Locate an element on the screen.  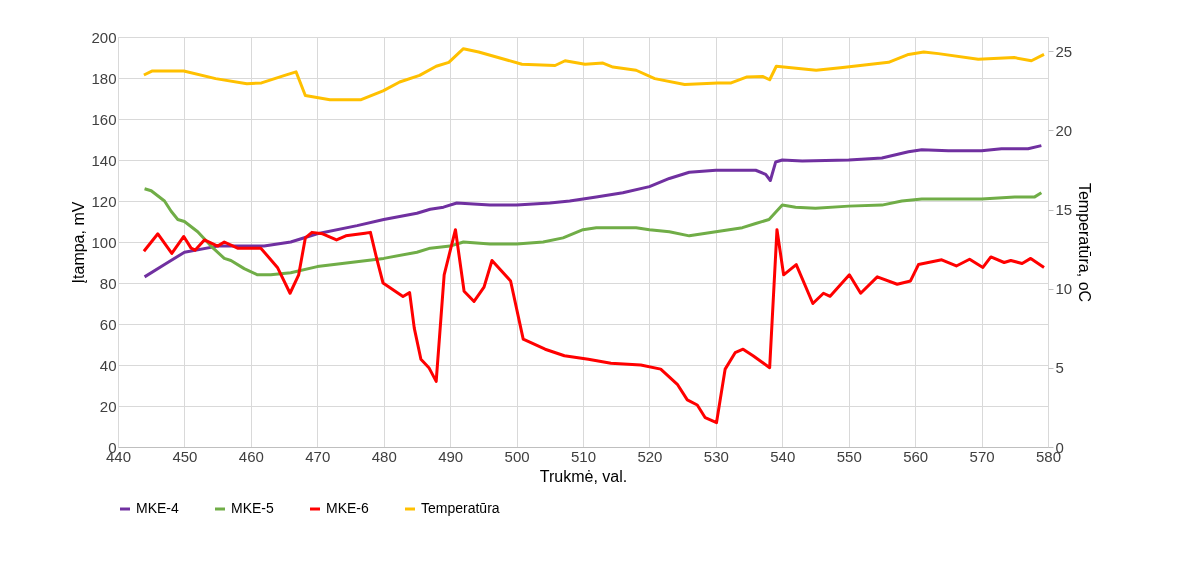
y-tick-label: 60 is located at coordinates (108, 324).